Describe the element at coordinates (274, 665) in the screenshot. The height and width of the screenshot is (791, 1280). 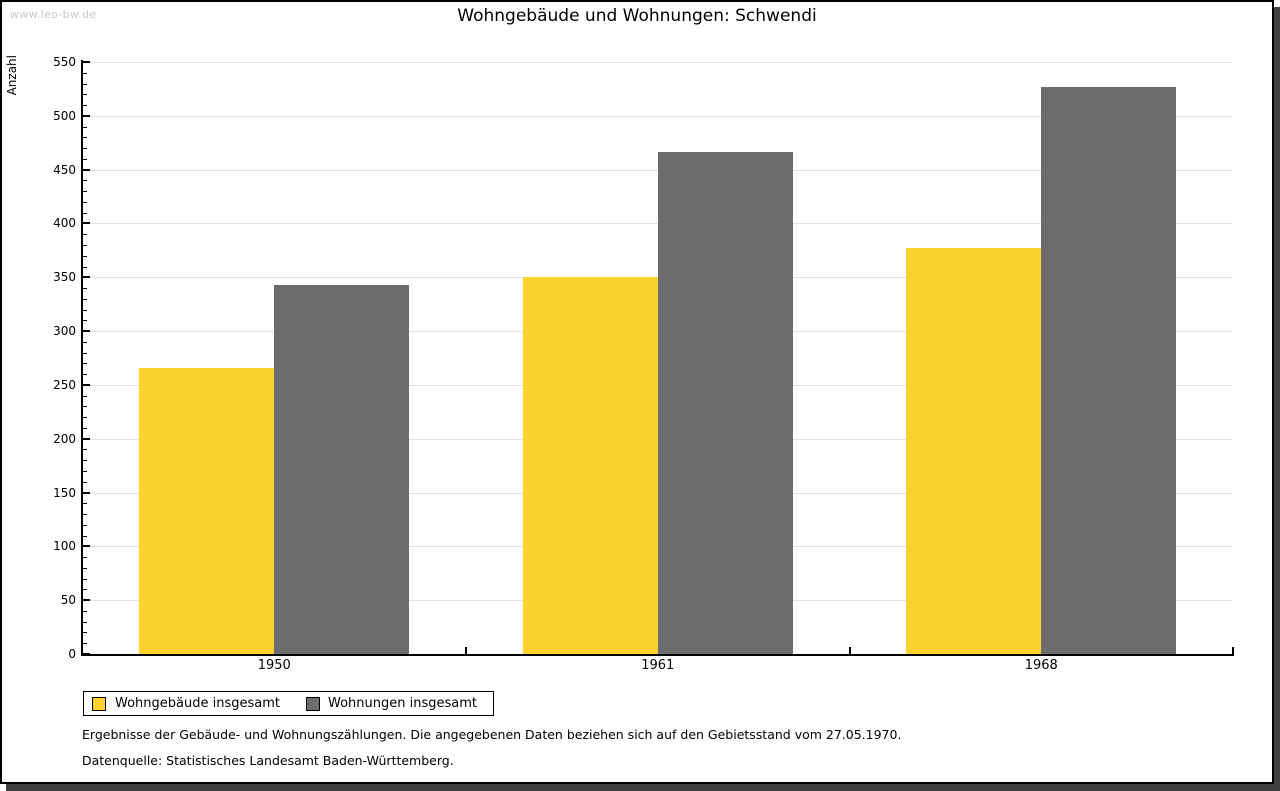
I see `x-tick-label-1950: 1950` at that location.